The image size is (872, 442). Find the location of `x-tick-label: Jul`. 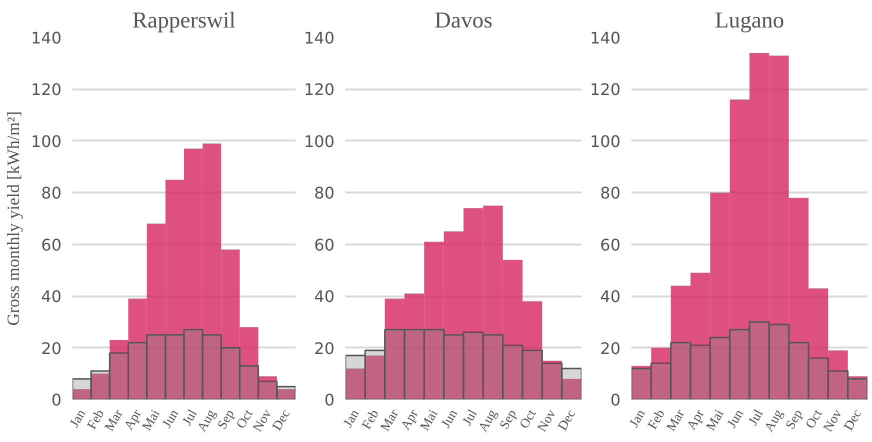

x-tick-label: Jul is located at coordinates (189, 417).